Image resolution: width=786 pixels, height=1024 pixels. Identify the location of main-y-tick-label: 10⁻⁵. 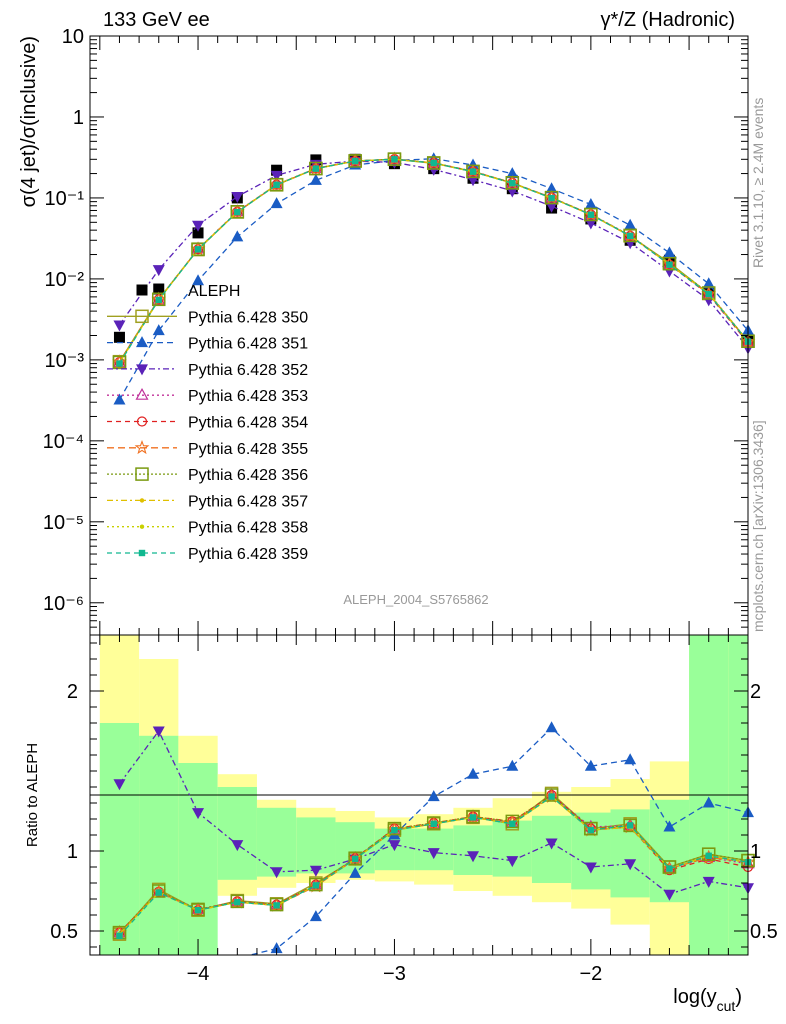
(63, 523).